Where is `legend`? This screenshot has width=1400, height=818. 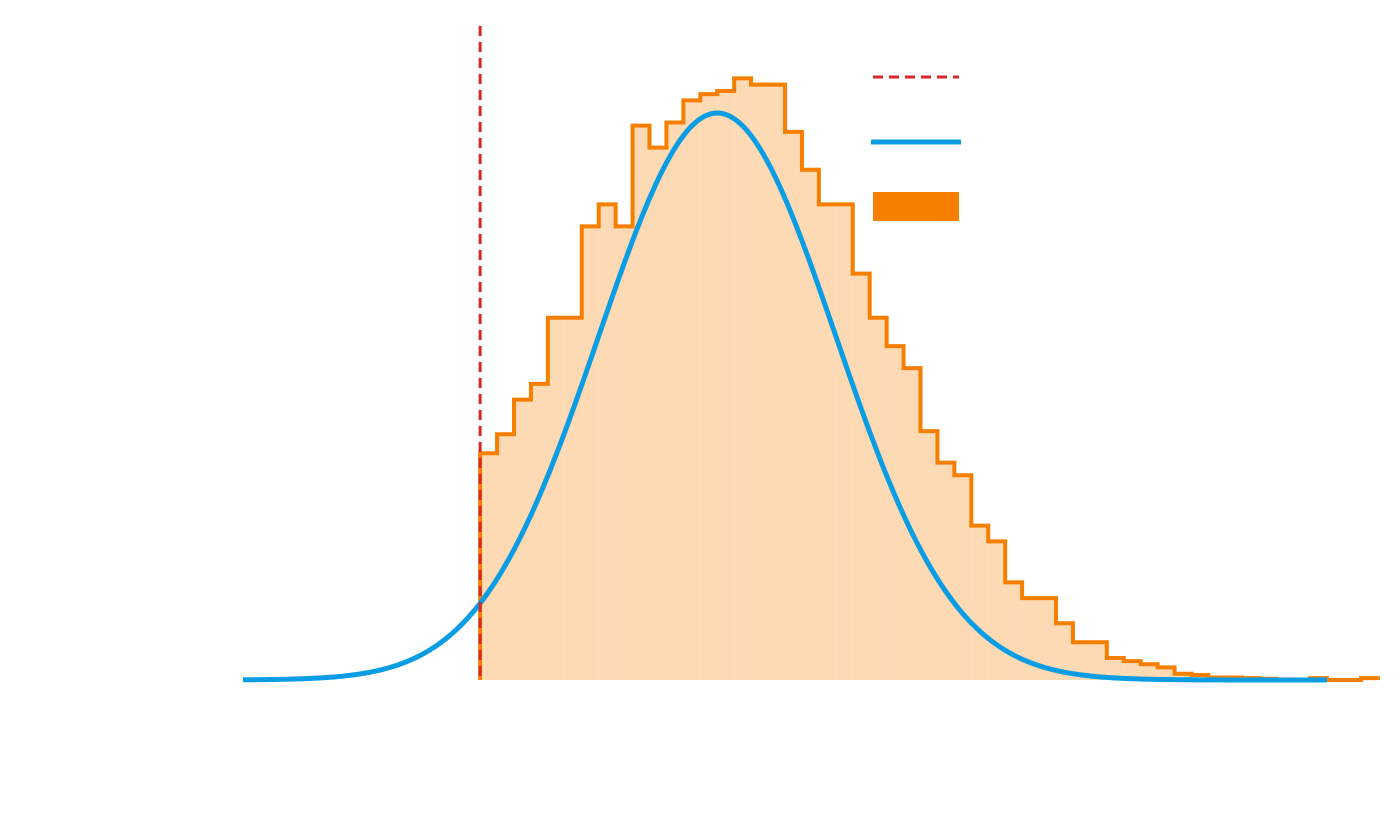 legend is located at coordinates (916, 148).